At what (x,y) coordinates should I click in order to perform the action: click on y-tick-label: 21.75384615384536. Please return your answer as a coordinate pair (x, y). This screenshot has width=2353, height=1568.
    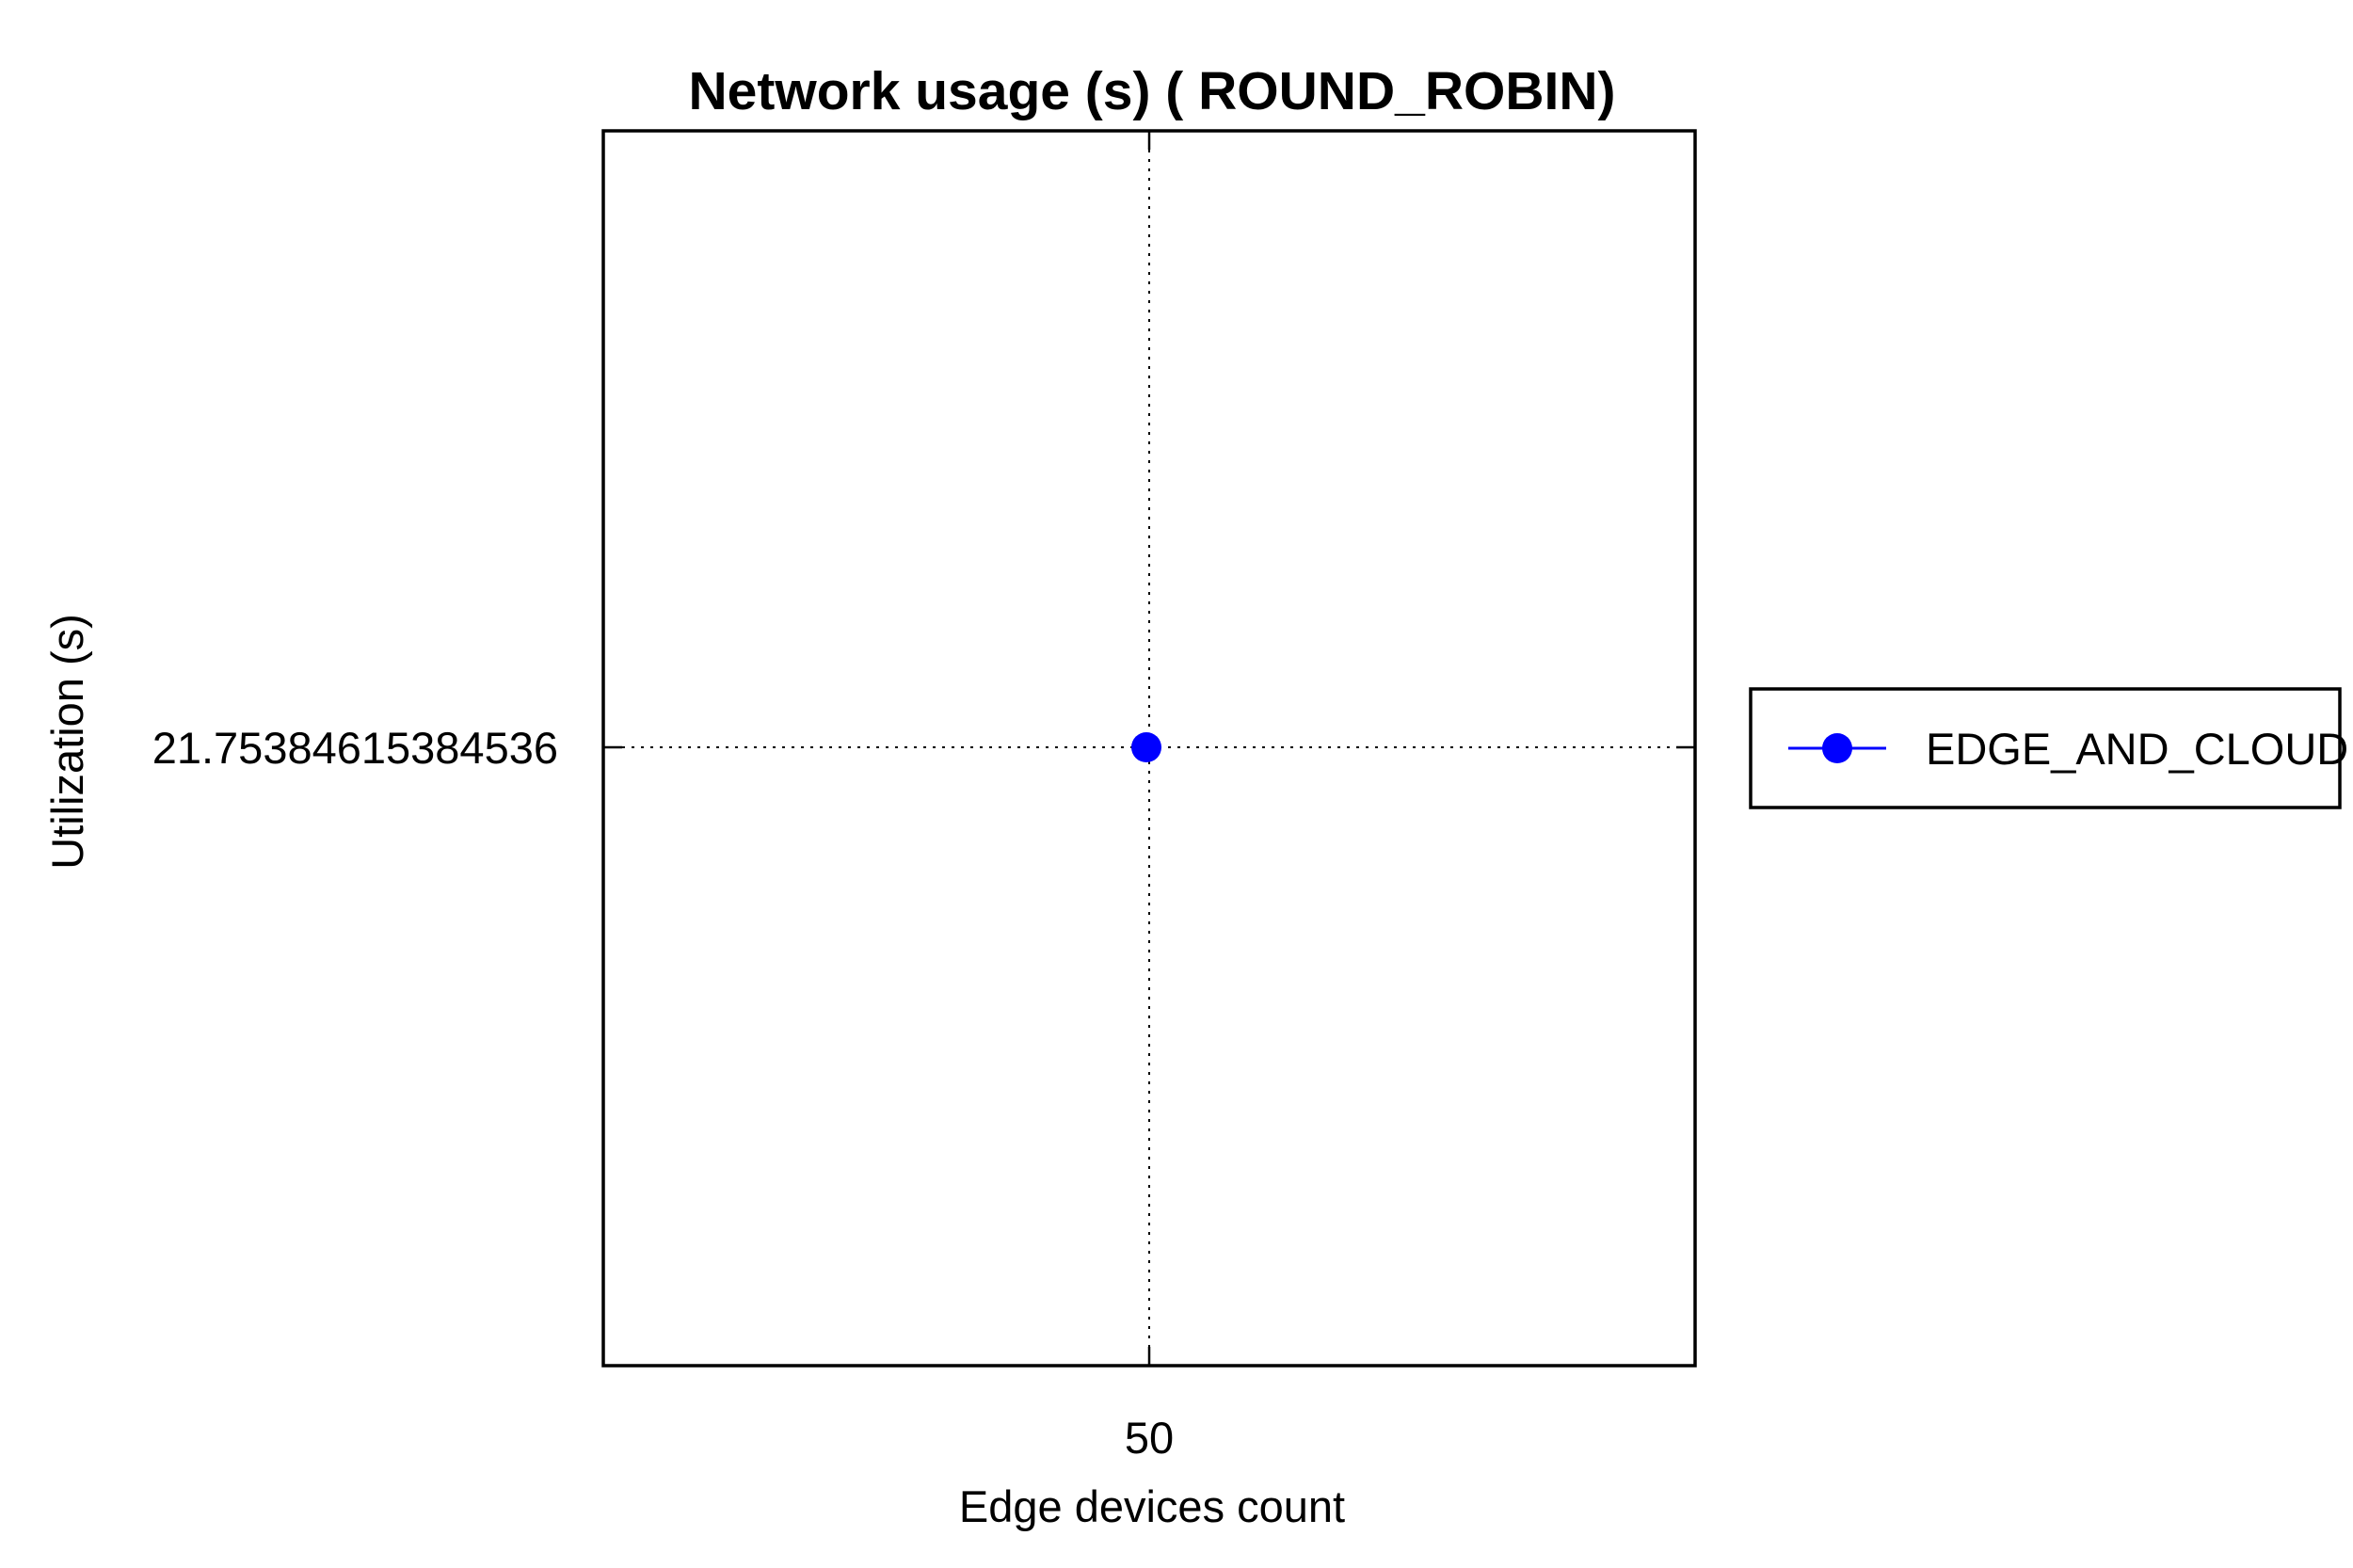
    Looking at the image, I should click on (355, 748).